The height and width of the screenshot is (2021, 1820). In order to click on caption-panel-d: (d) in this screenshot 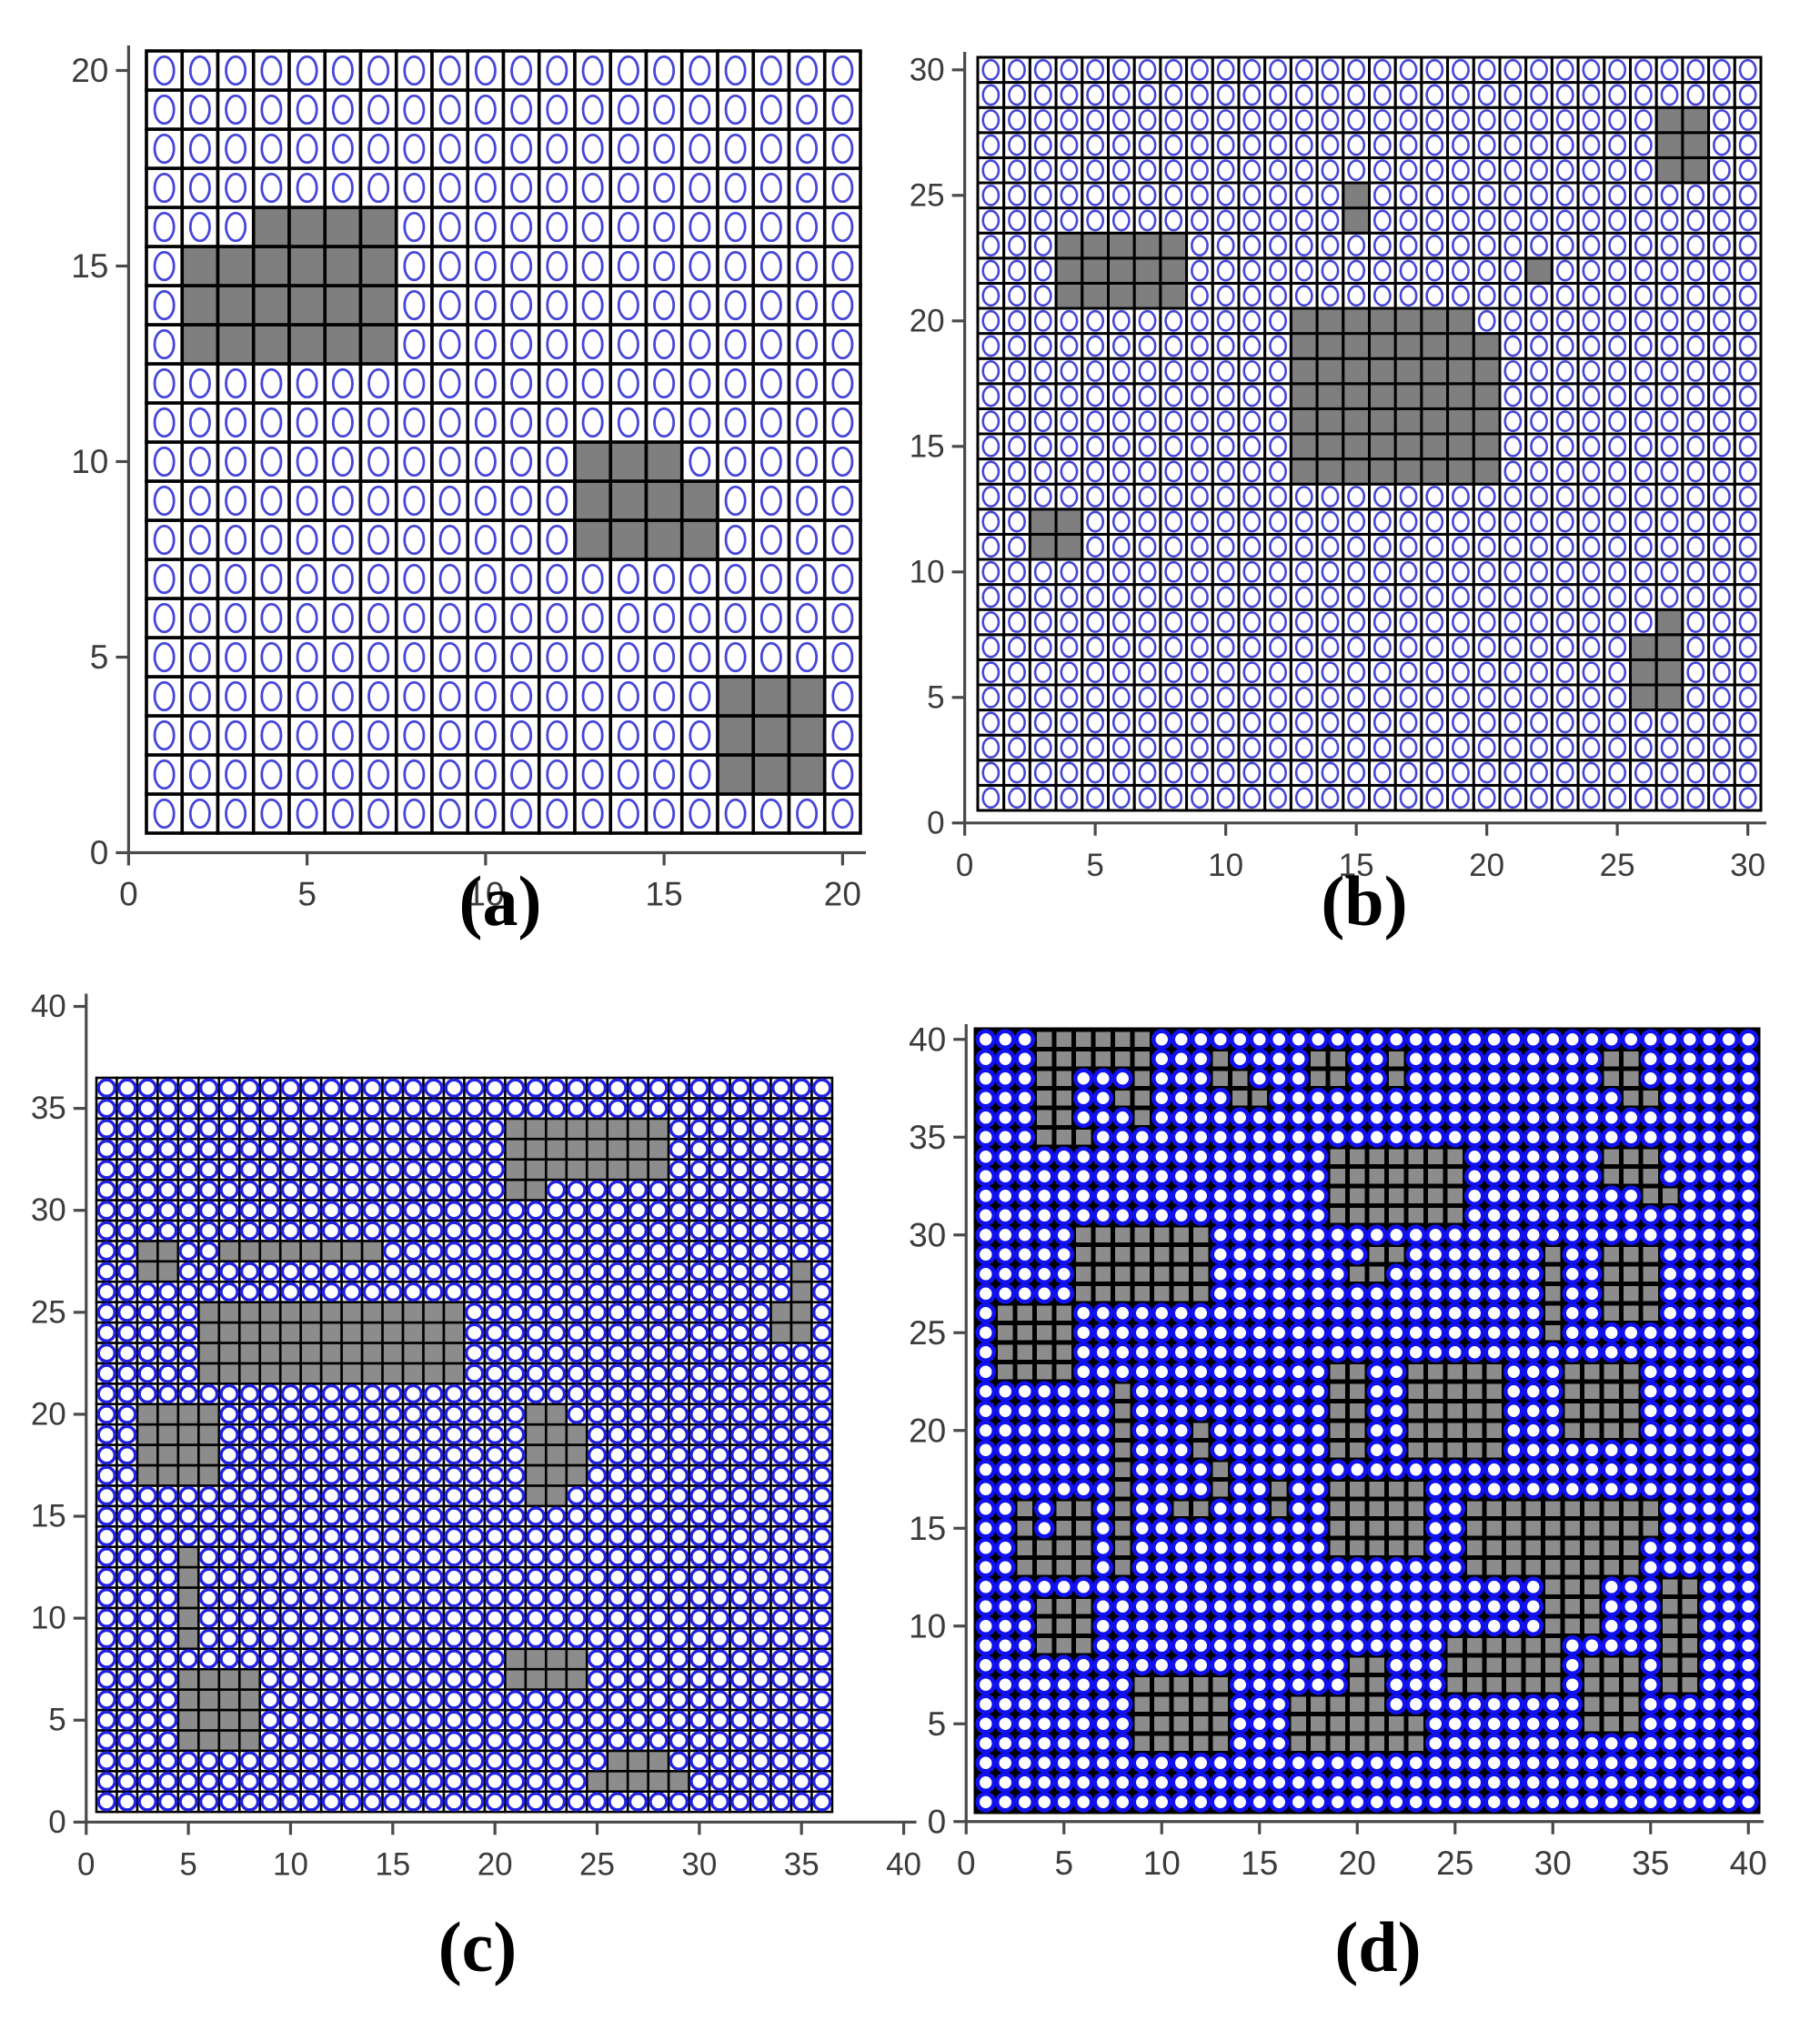, I will do `click(1378, 1947)`.